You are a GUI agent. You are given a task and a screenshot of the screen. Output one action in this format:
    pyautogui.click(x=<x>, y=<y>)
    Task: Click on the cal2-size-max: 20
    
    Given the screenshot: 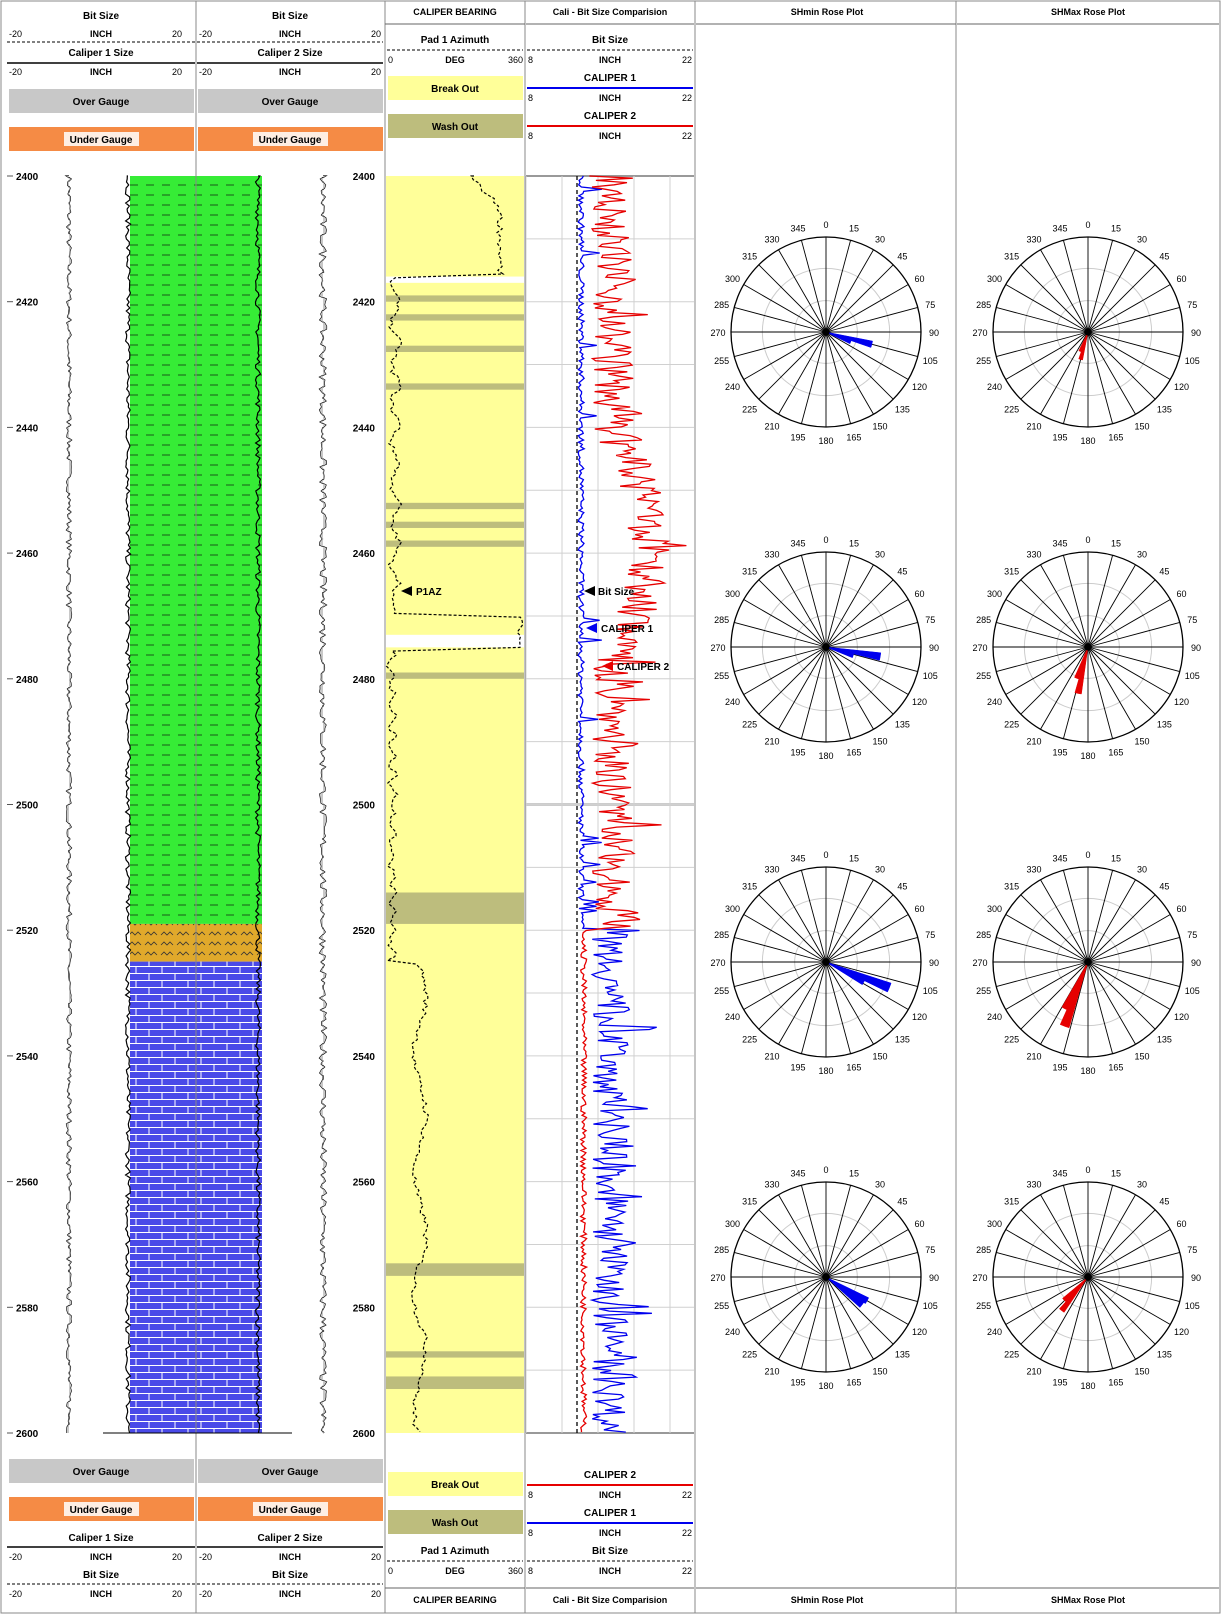 What is the action you would take?
    pyautogui.click(x=376, y=72)
    